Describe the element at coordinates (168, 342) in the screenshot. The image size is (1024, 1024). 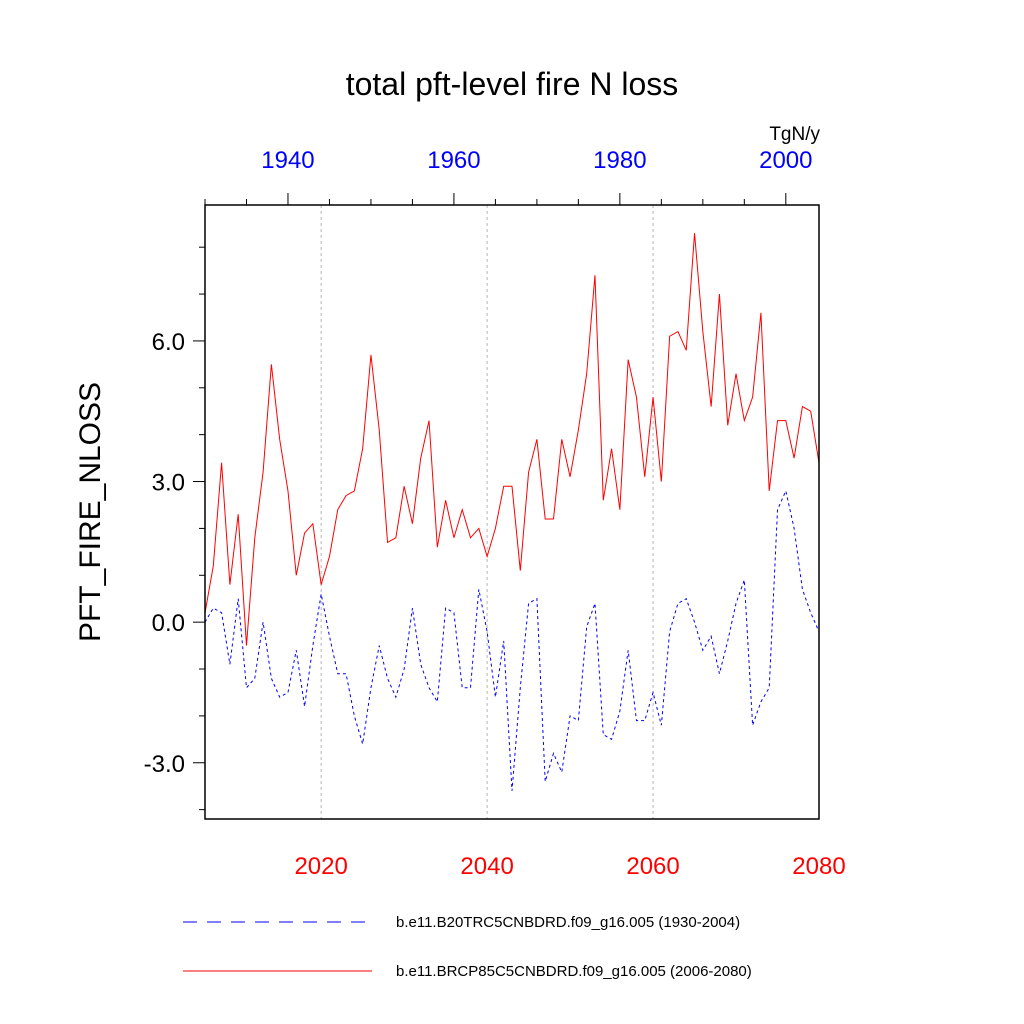
I see `y-tick-label: 6.0` at that location.